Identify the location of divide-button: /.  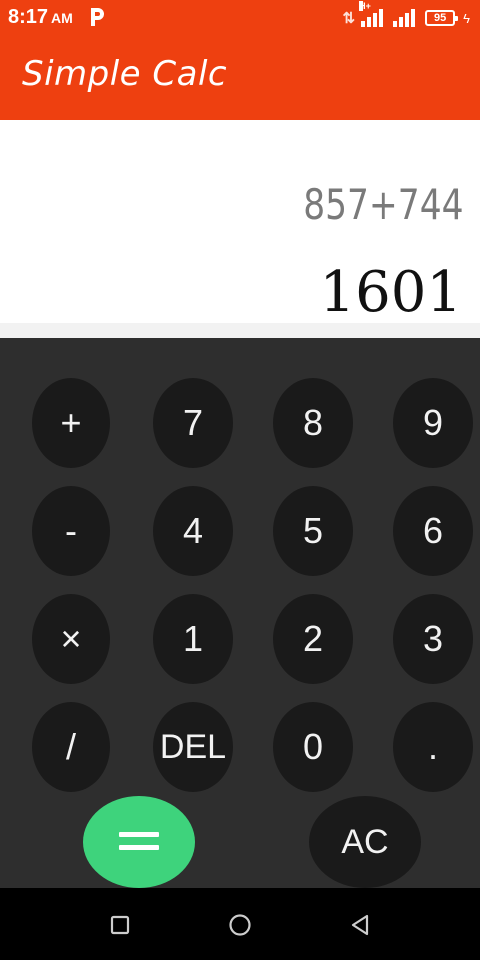
(71, 747).